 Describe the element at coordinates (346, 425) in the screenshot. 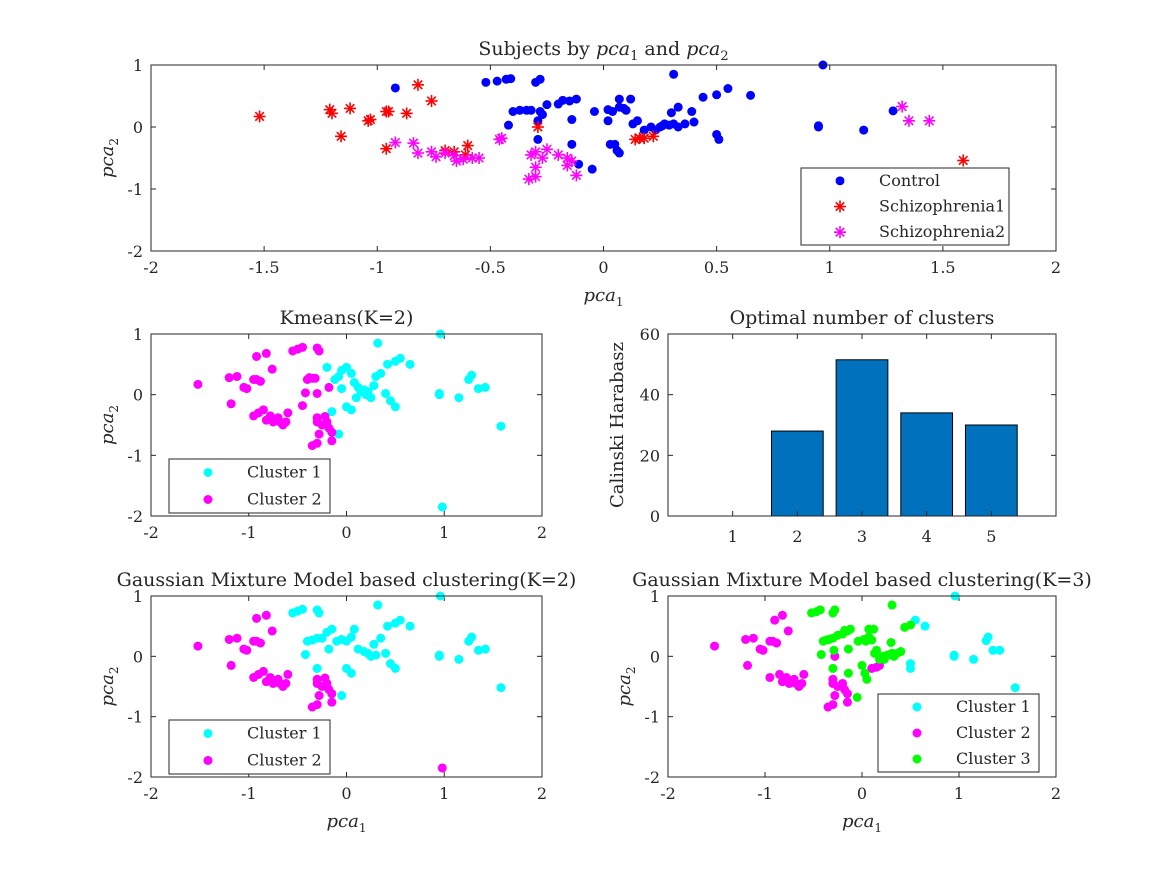

I see `axes-frame` at that location.